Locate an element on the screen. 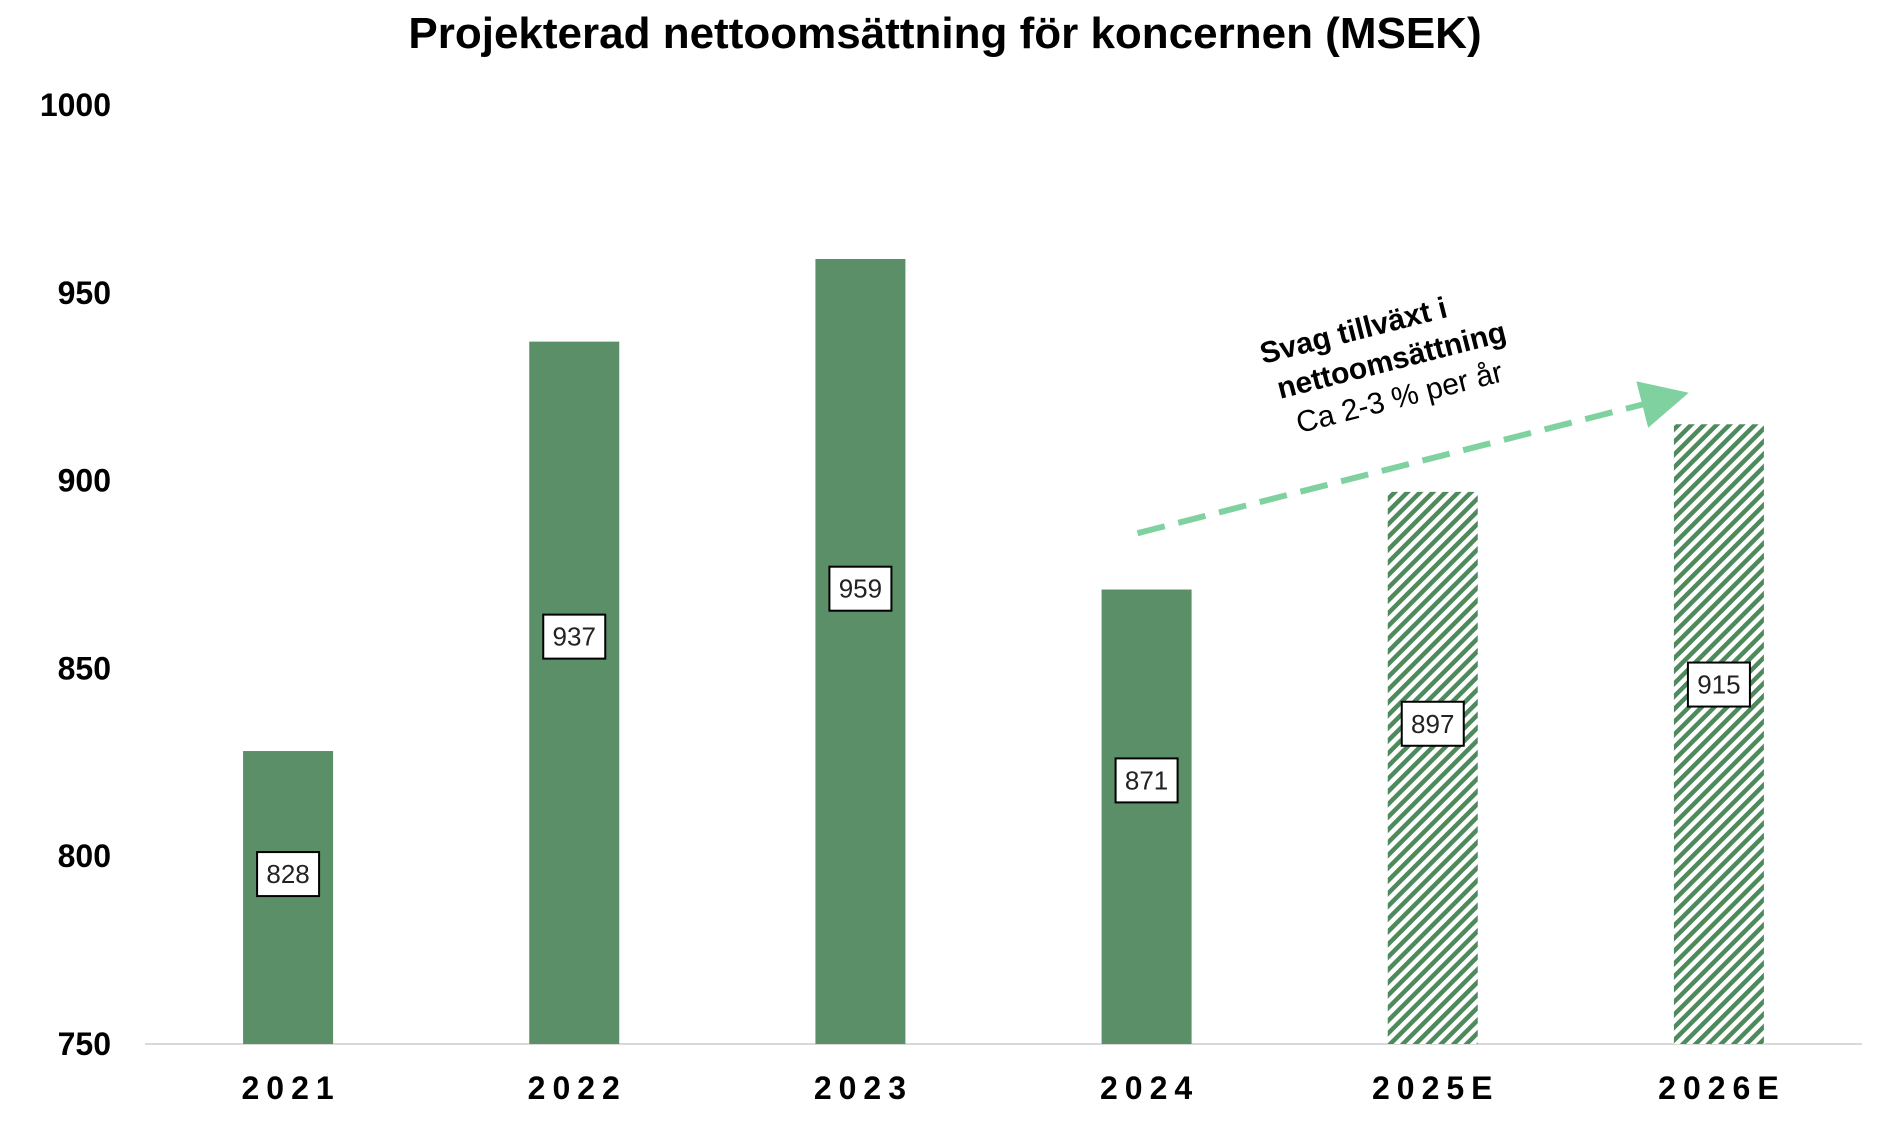 The height and width of the screenshot is (1146, 1890). x-tick-label: 2026E is located at coordinates (1722, 1088).